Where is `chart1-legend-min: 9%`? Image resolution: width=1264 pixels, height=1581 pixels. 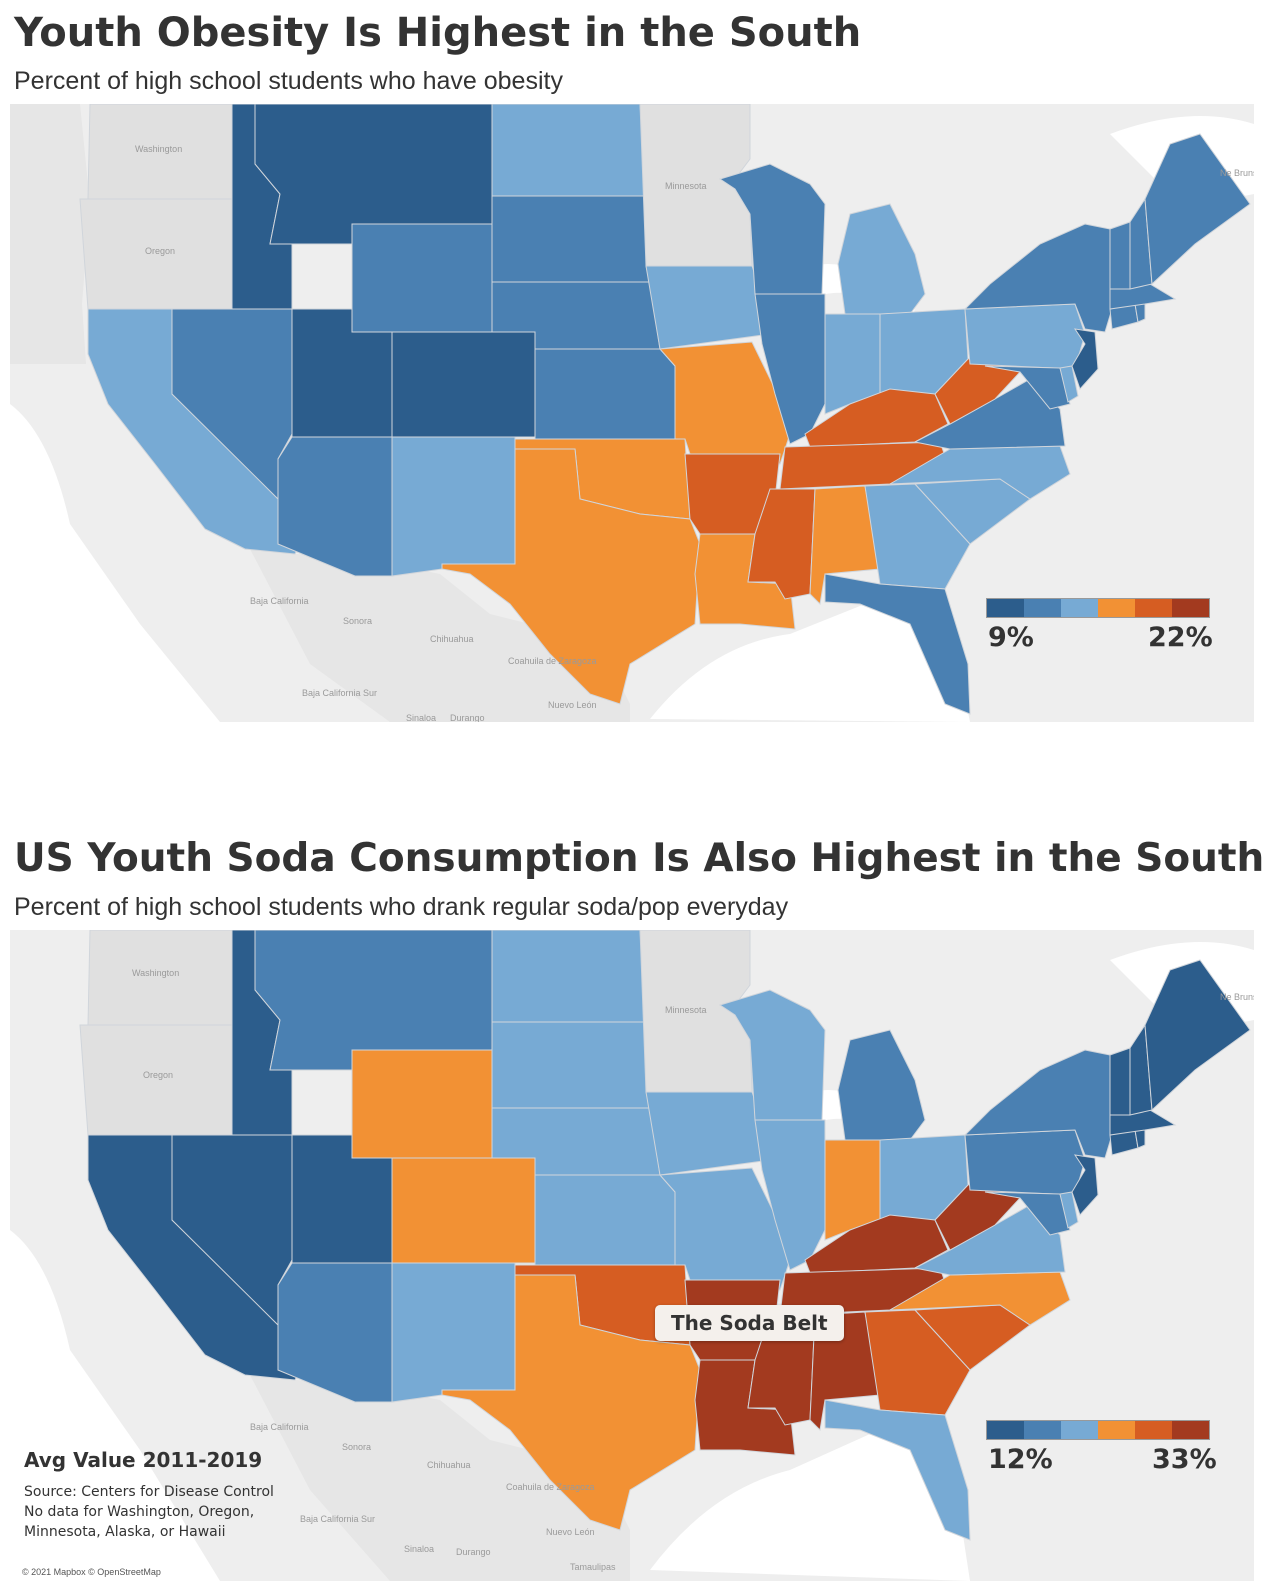 chart1-legend-min: 9% is located at coordinates (1011, 637).